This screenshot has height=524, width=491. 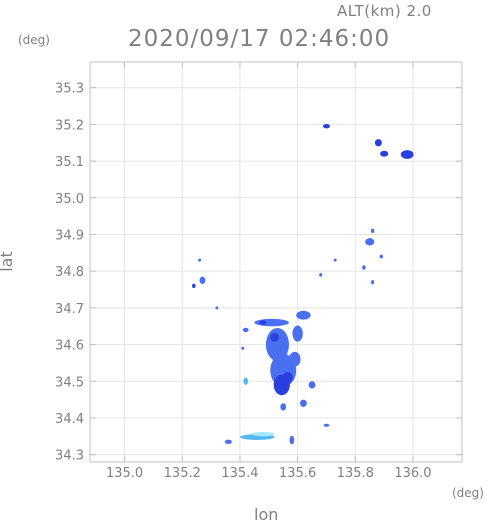 I want to click on x-tick-label: 135.8, so click(x=355, y=473).